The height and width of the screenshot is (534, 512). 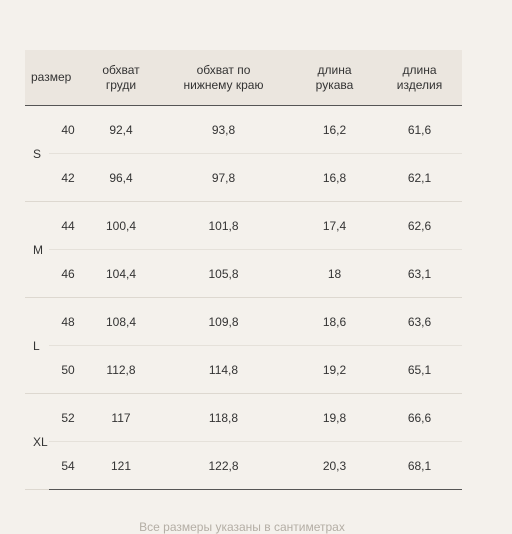 I want to click on size-cell: 46, so click(x=68, y=273).